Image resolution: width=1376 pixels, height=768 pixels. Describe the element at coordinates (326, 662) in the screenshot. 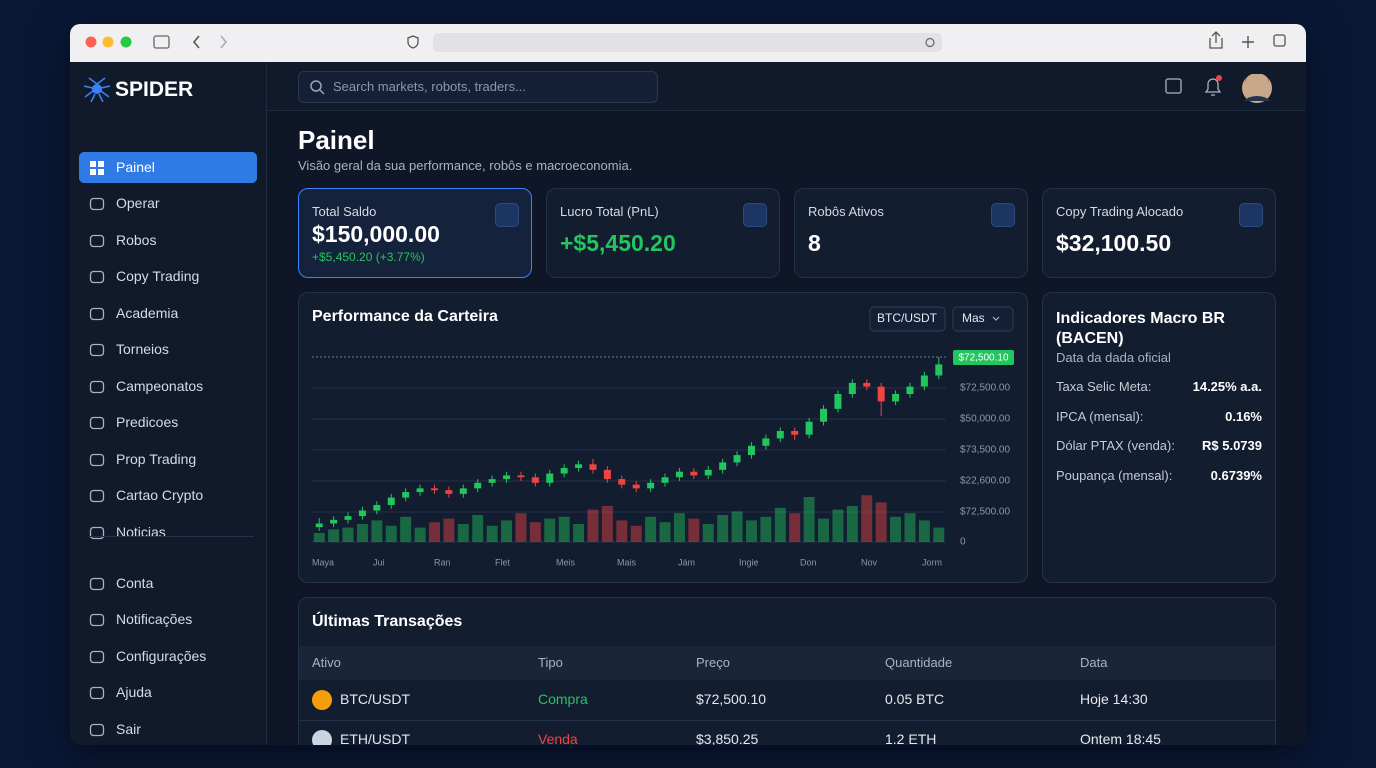

I see `column-header: Ativo` at that location.